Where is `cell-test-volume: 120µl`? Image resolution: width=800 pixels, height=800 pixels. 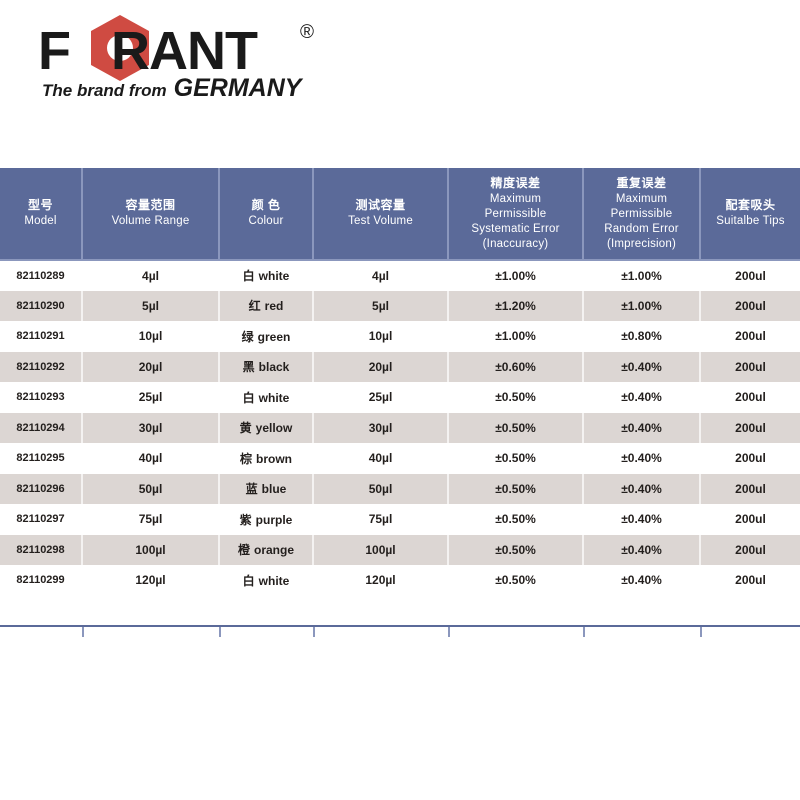 cell-test-volume: 120µl is located at coordinates (381, 580).